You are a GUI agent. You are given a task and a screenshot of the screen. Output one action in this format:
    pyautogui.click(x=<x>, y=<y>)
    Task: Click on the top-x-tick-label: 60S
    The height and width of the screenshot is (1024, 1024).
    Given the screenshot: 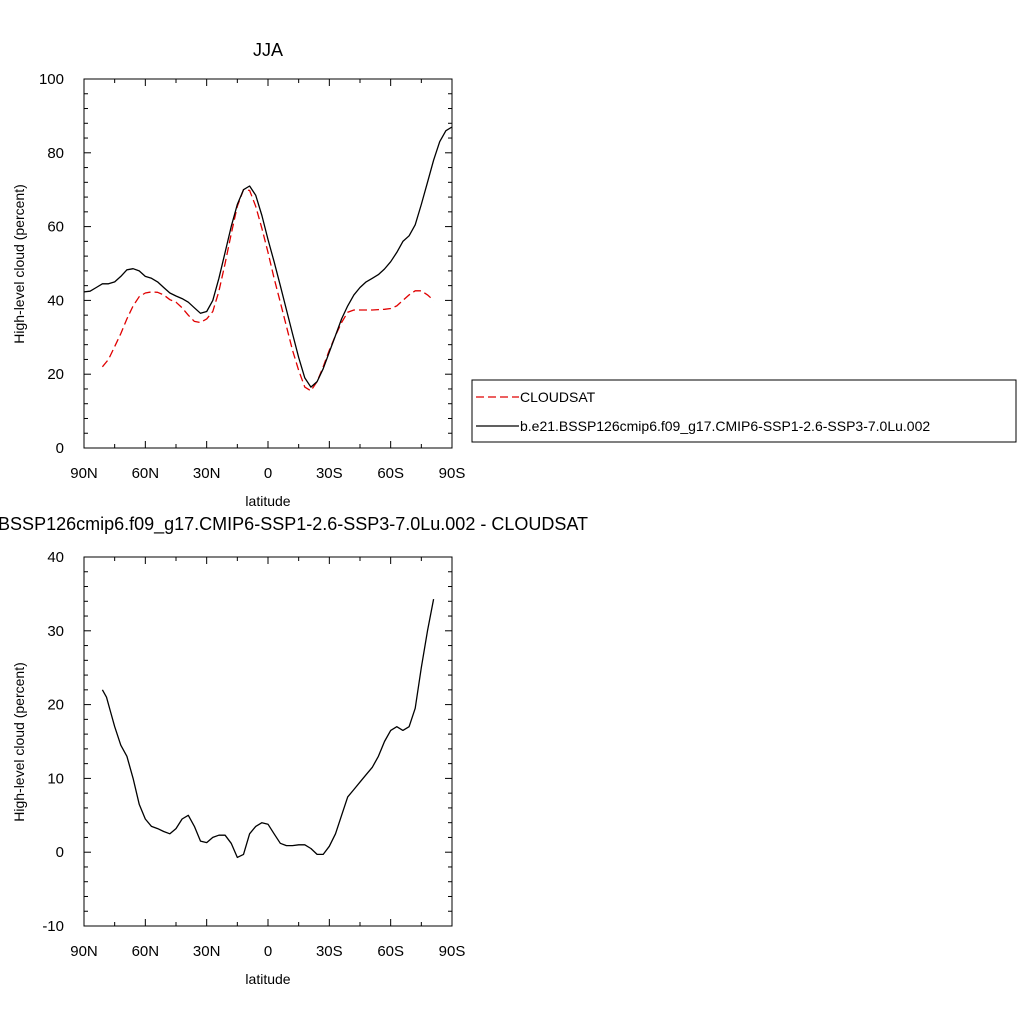 What is the action you would take?
    pyautogui.click(x=390, y=473)
    